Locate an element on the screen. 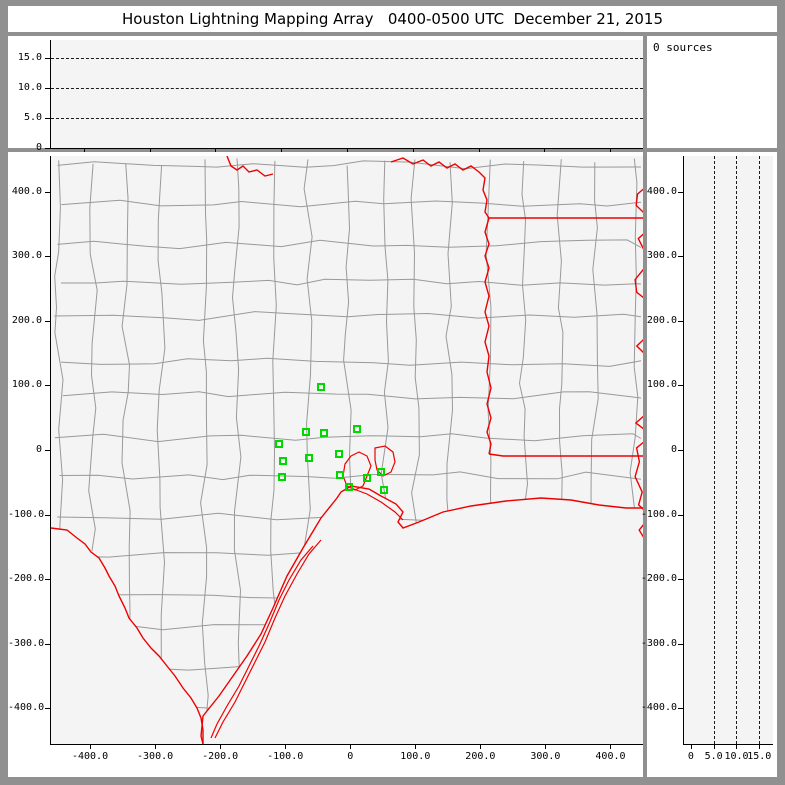 This screenshot has width=785, height=785. histogram-y-ticklabel: -100.0 is located at coordinates (658, 514).